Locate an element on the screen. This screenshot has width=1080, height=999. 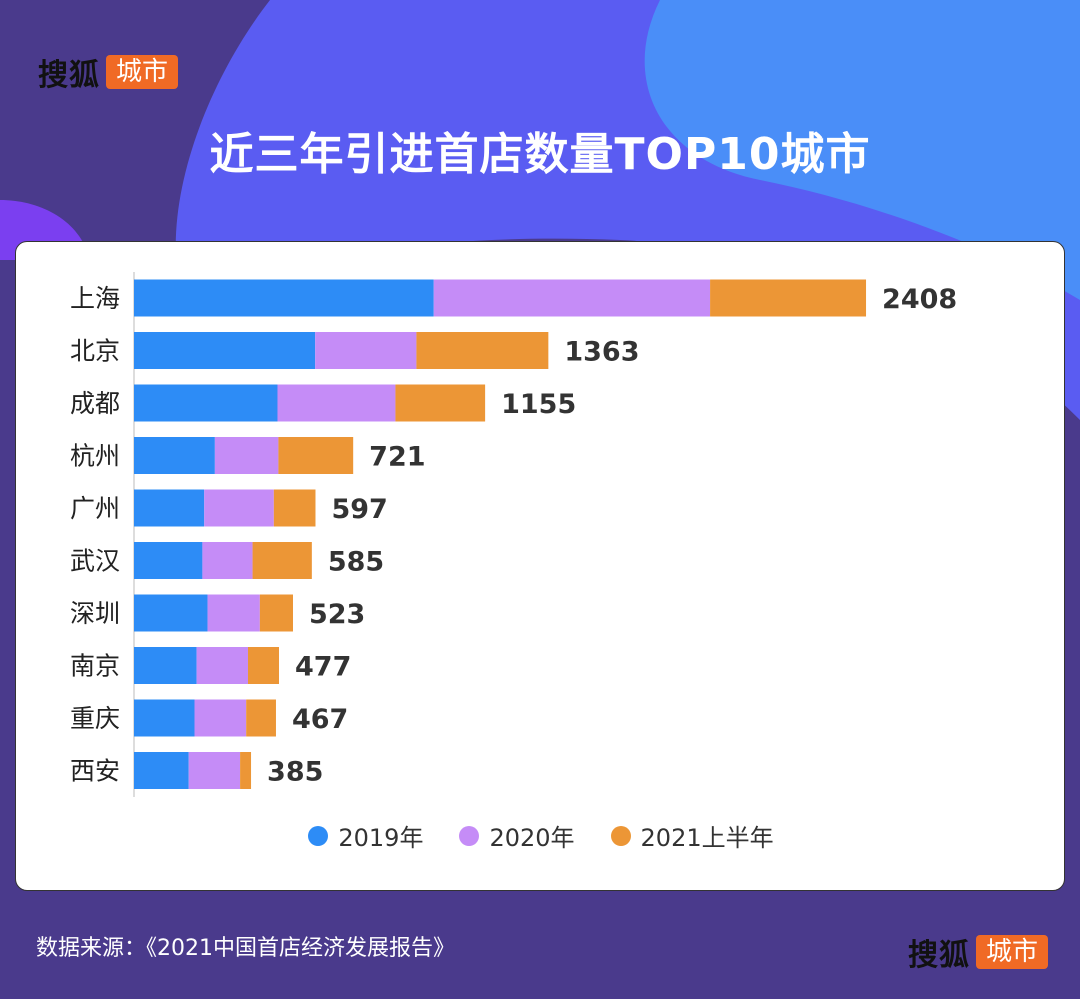
total-label: 477 is located at coordinates (323, 667).